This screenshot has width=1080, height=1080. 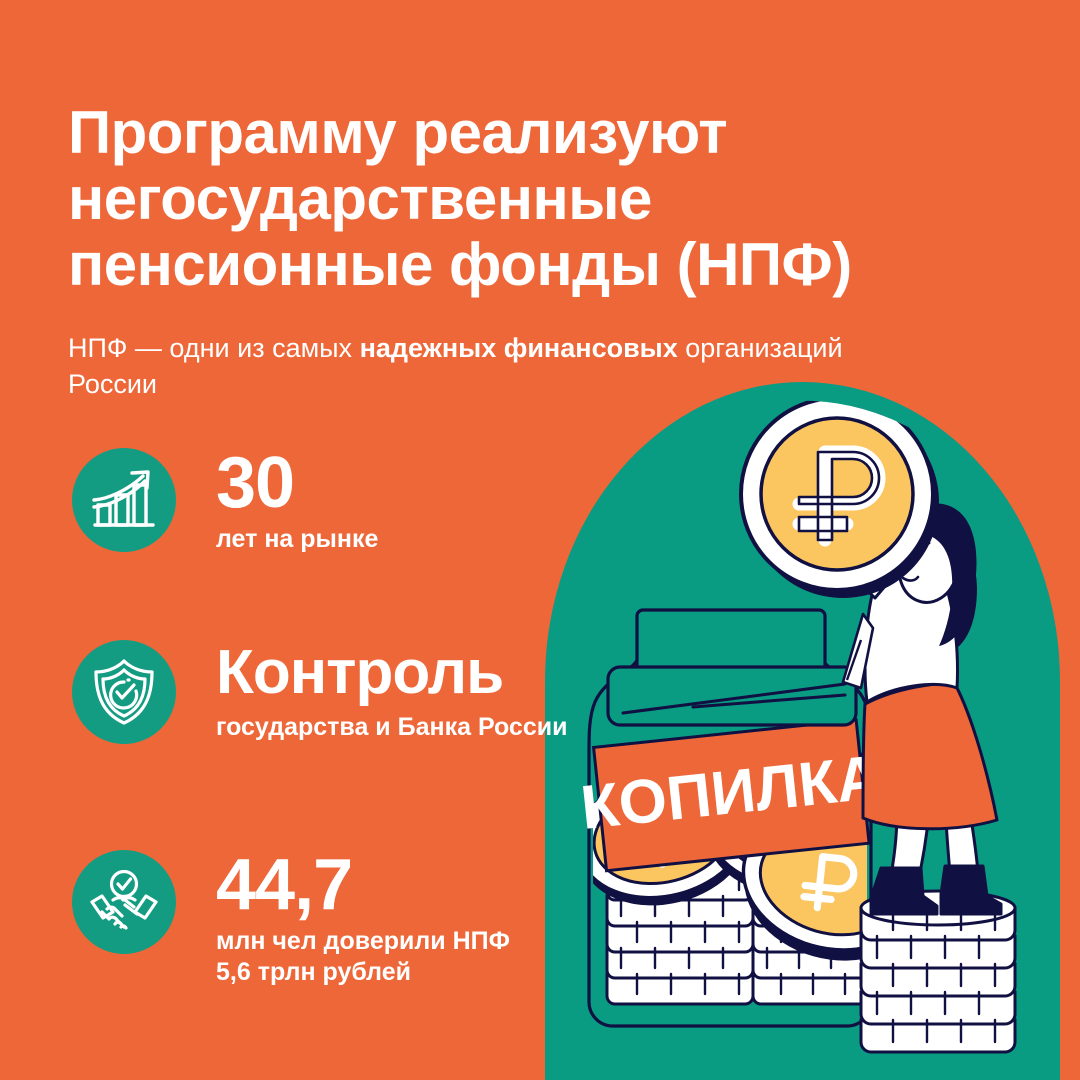 I want to click on subtitle-part-1: НПФ — одни из самых, so click(x=214, y=348).